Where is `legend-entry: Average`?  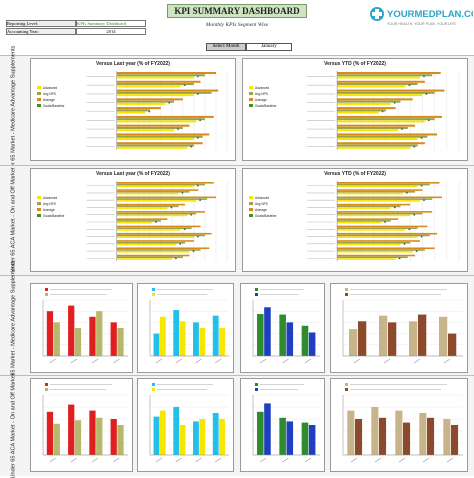
legend-entry: Average is located at coordinates (261, 100).